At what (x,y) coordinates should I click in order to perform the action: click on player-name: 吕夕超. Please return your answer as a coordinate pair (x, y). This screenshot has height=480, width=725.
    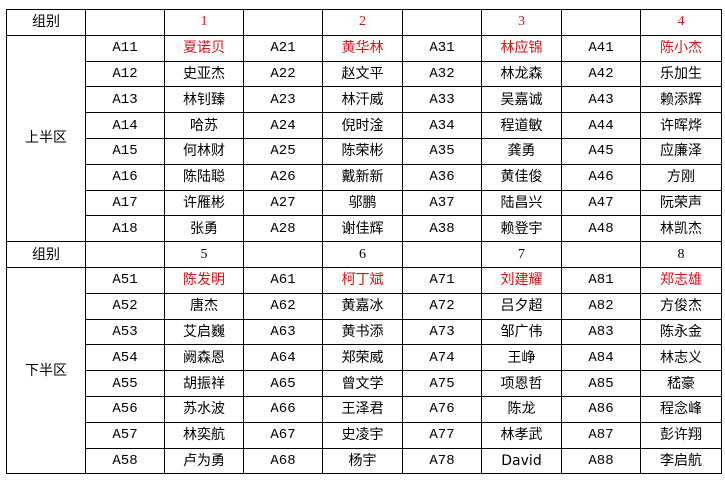
    Looking at the image, I should click on (521, 306).